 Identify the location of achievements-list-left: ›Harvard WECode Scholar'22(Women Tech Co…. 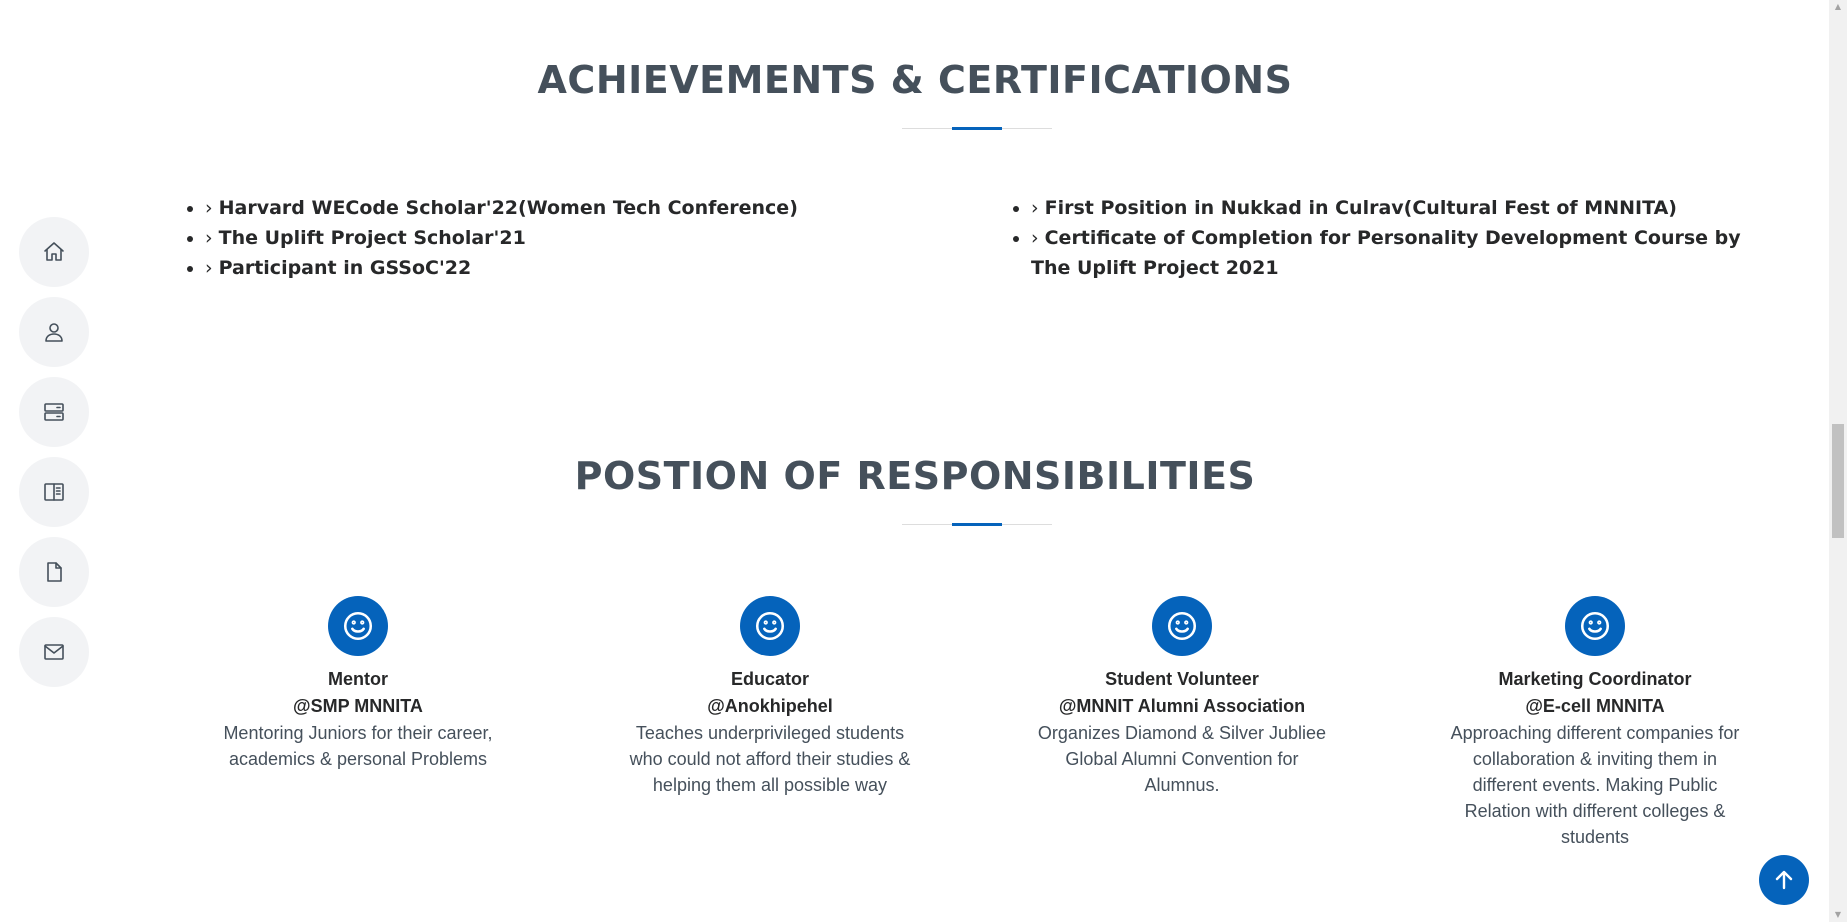
(501, 238).